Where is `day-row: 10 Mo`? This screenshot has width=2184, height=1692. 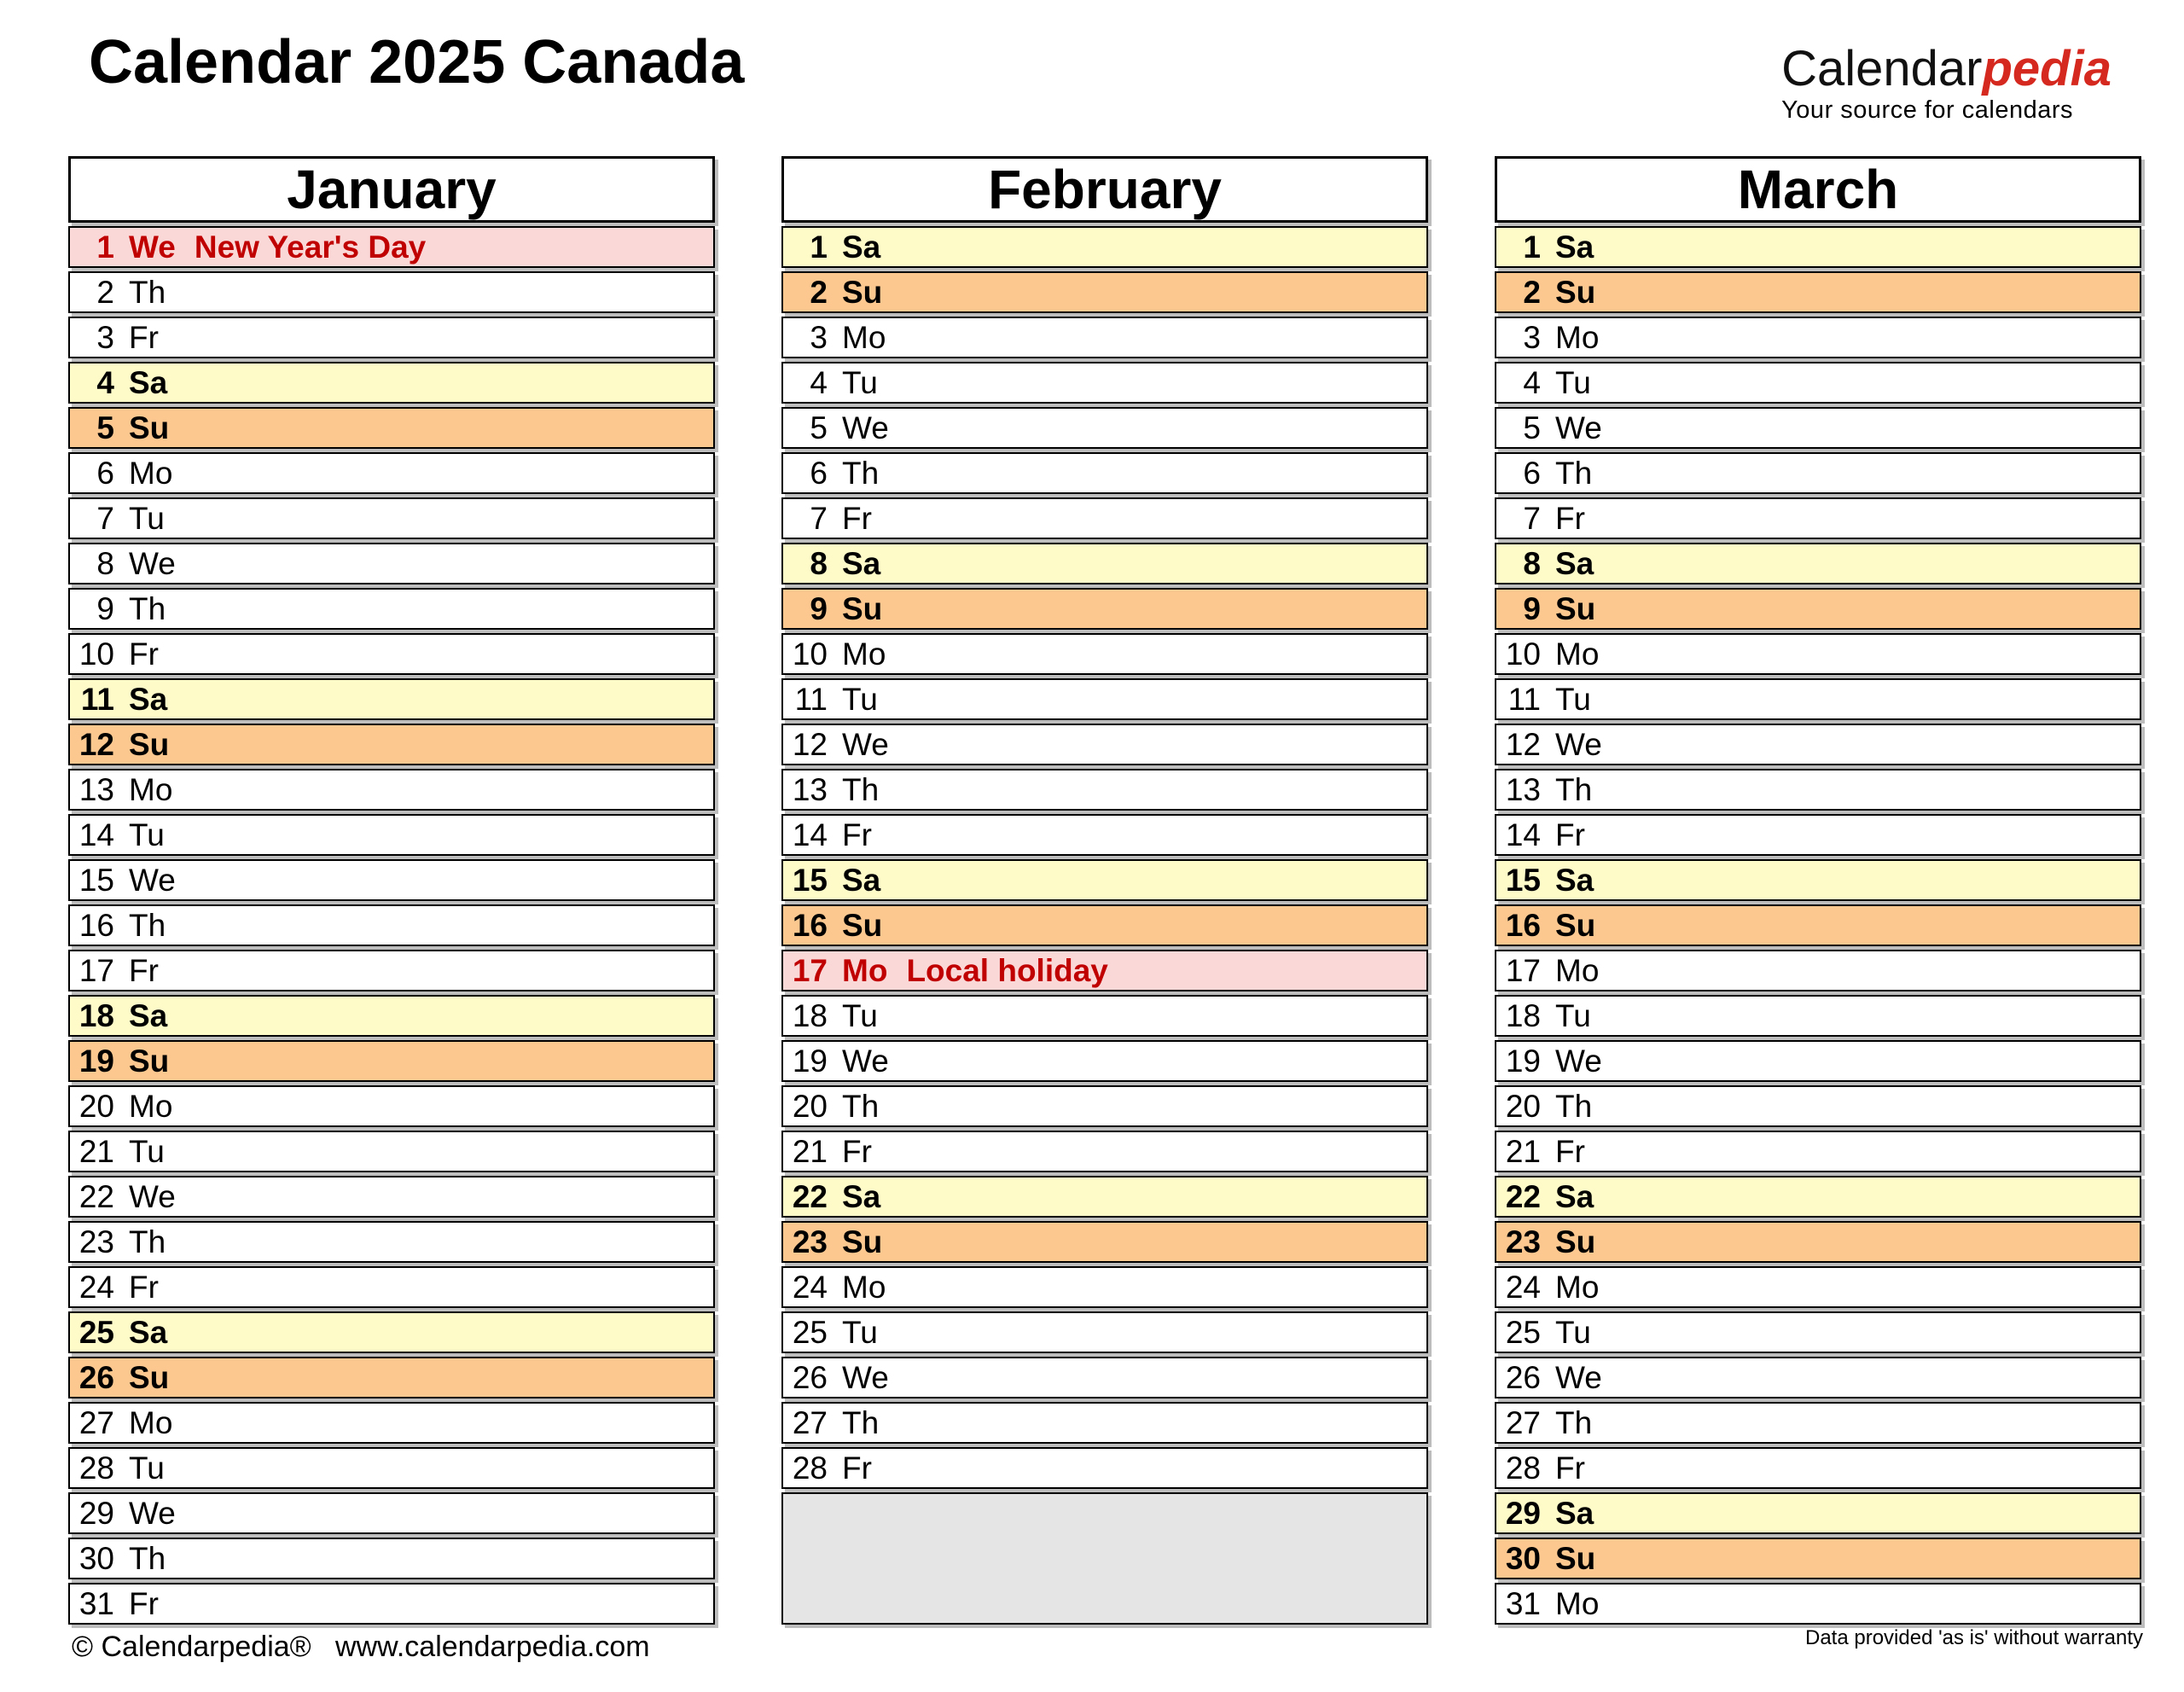
day-row: 10 Mo is located at coordinates (1818, 654).